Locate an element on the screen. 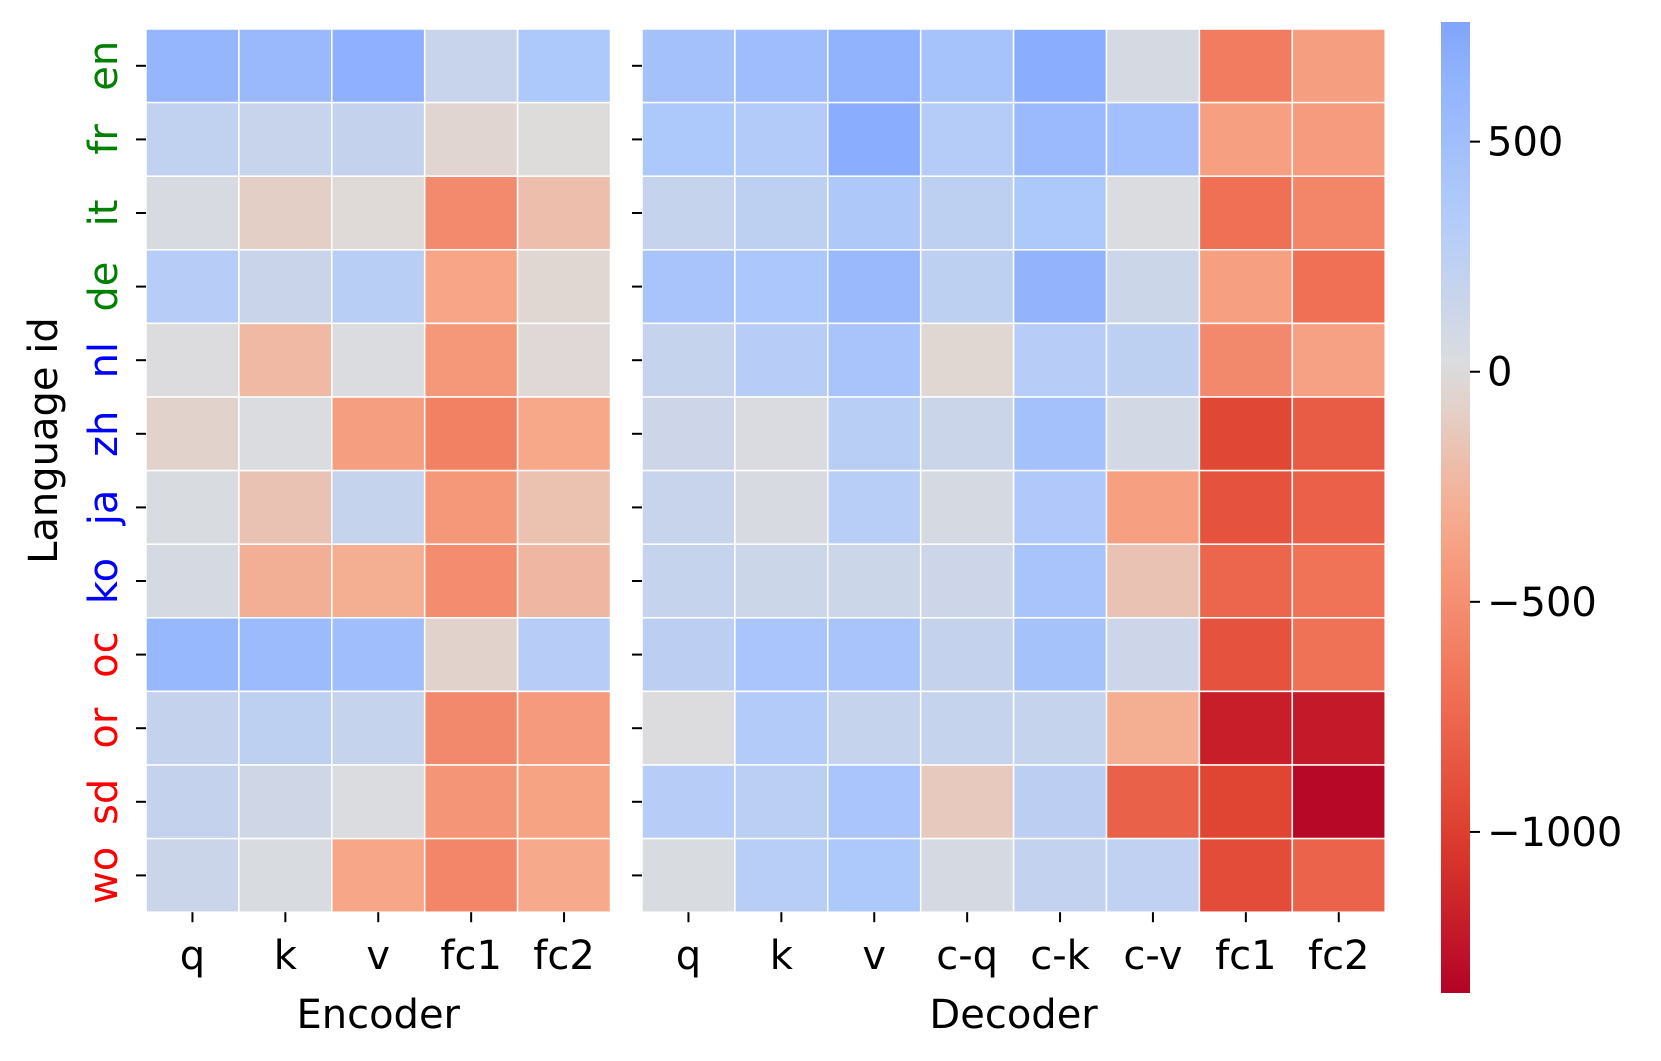  heatmap-cell-encoder-nl-fc2 is located at coordinates (564, 360).